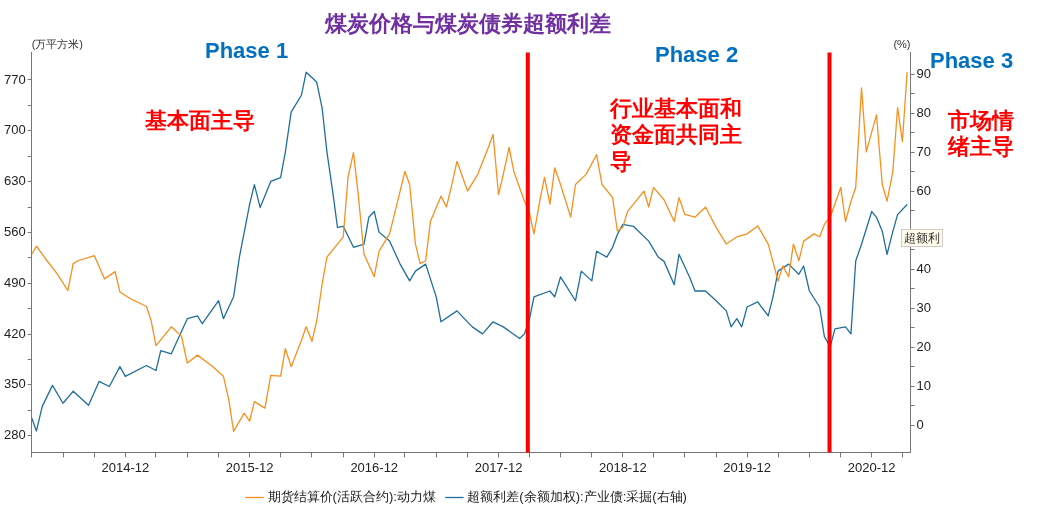 The width and height of the screenshot is (1043, 514). What do you see at coordinates (374, 467) in the screenshot?
I see `x-tick-label: 2016-12` at bounding box center [374, 467].